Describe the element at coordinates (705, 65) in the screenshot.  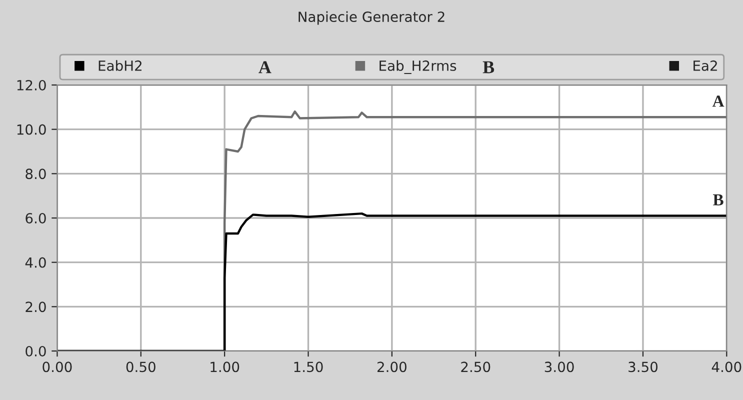
I see `legend-label: Ea2` at that location.